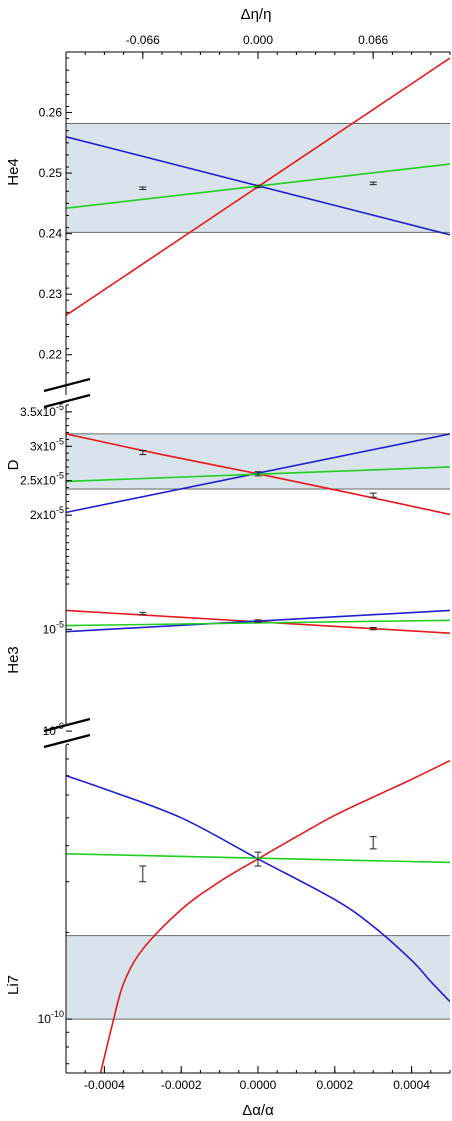  I want to click on he3-green-curve, so click(258, 623).